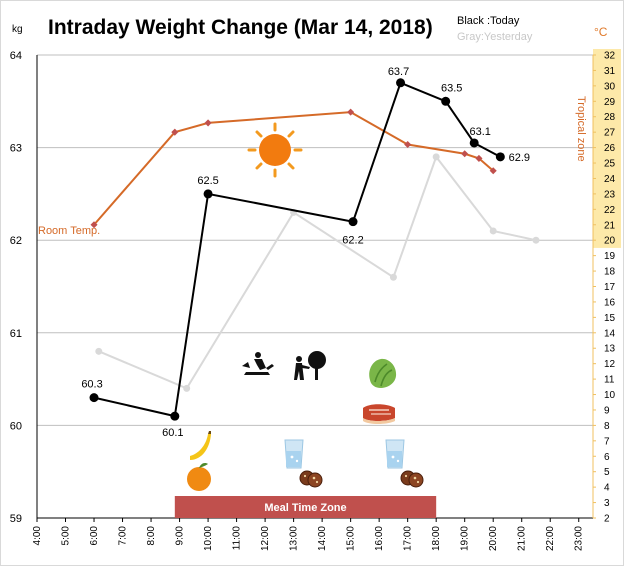  I want to click on right-tick-label: 17, so click(610, 287).